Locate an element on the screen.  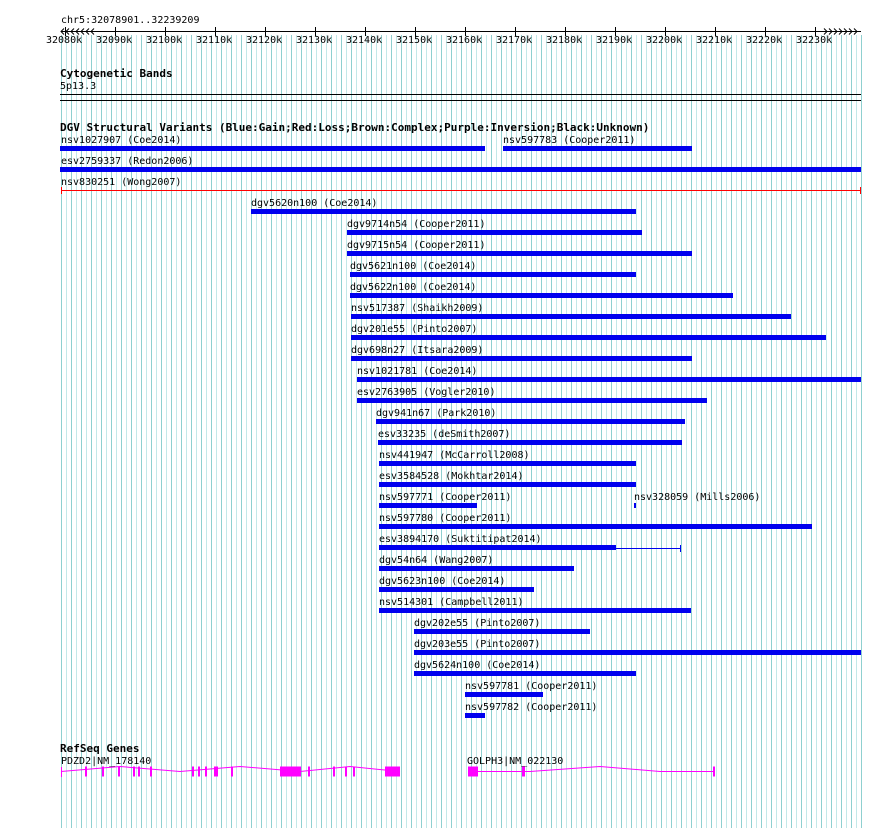
variant-label: nsv517387 (Shaikh2009) is located at coordinates (417, 308).